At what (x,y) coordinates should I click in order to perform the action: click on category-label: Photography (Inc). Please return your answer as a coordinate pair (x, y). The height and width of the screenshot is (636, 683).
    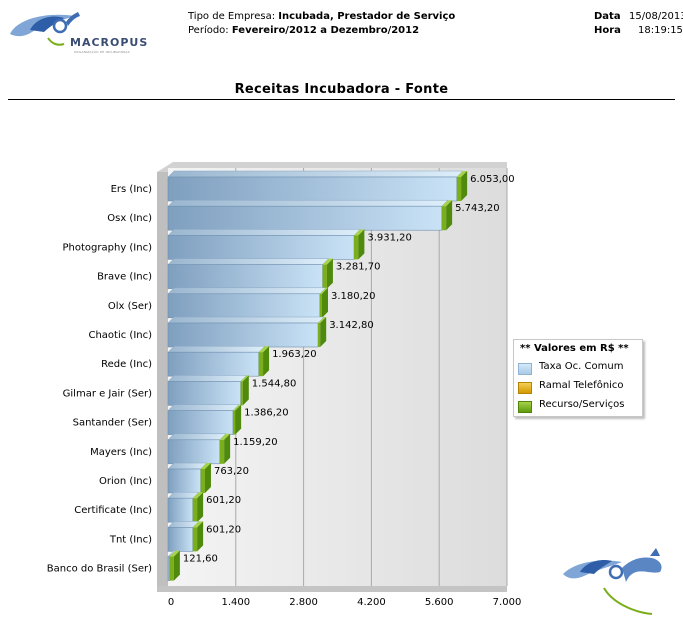
    Looking at the image, I should click on (108, 247).